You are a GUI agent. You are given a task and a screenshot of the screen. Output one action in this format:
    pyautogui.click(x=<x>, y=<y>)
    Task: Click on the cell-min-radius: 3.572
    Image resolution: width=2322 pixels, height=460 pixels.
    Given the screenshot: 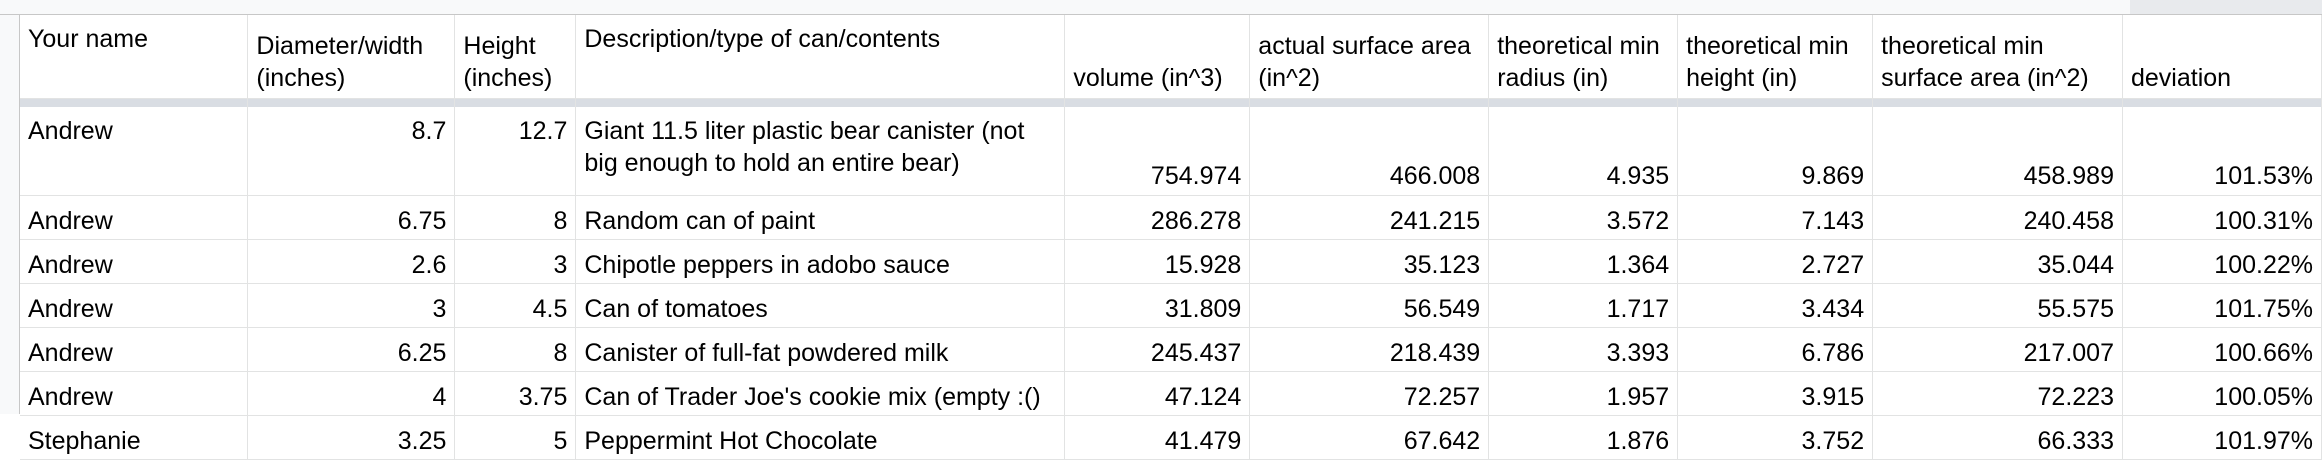 What is the action you would take?
    pyautogui.click(x=1583, y=217)
    